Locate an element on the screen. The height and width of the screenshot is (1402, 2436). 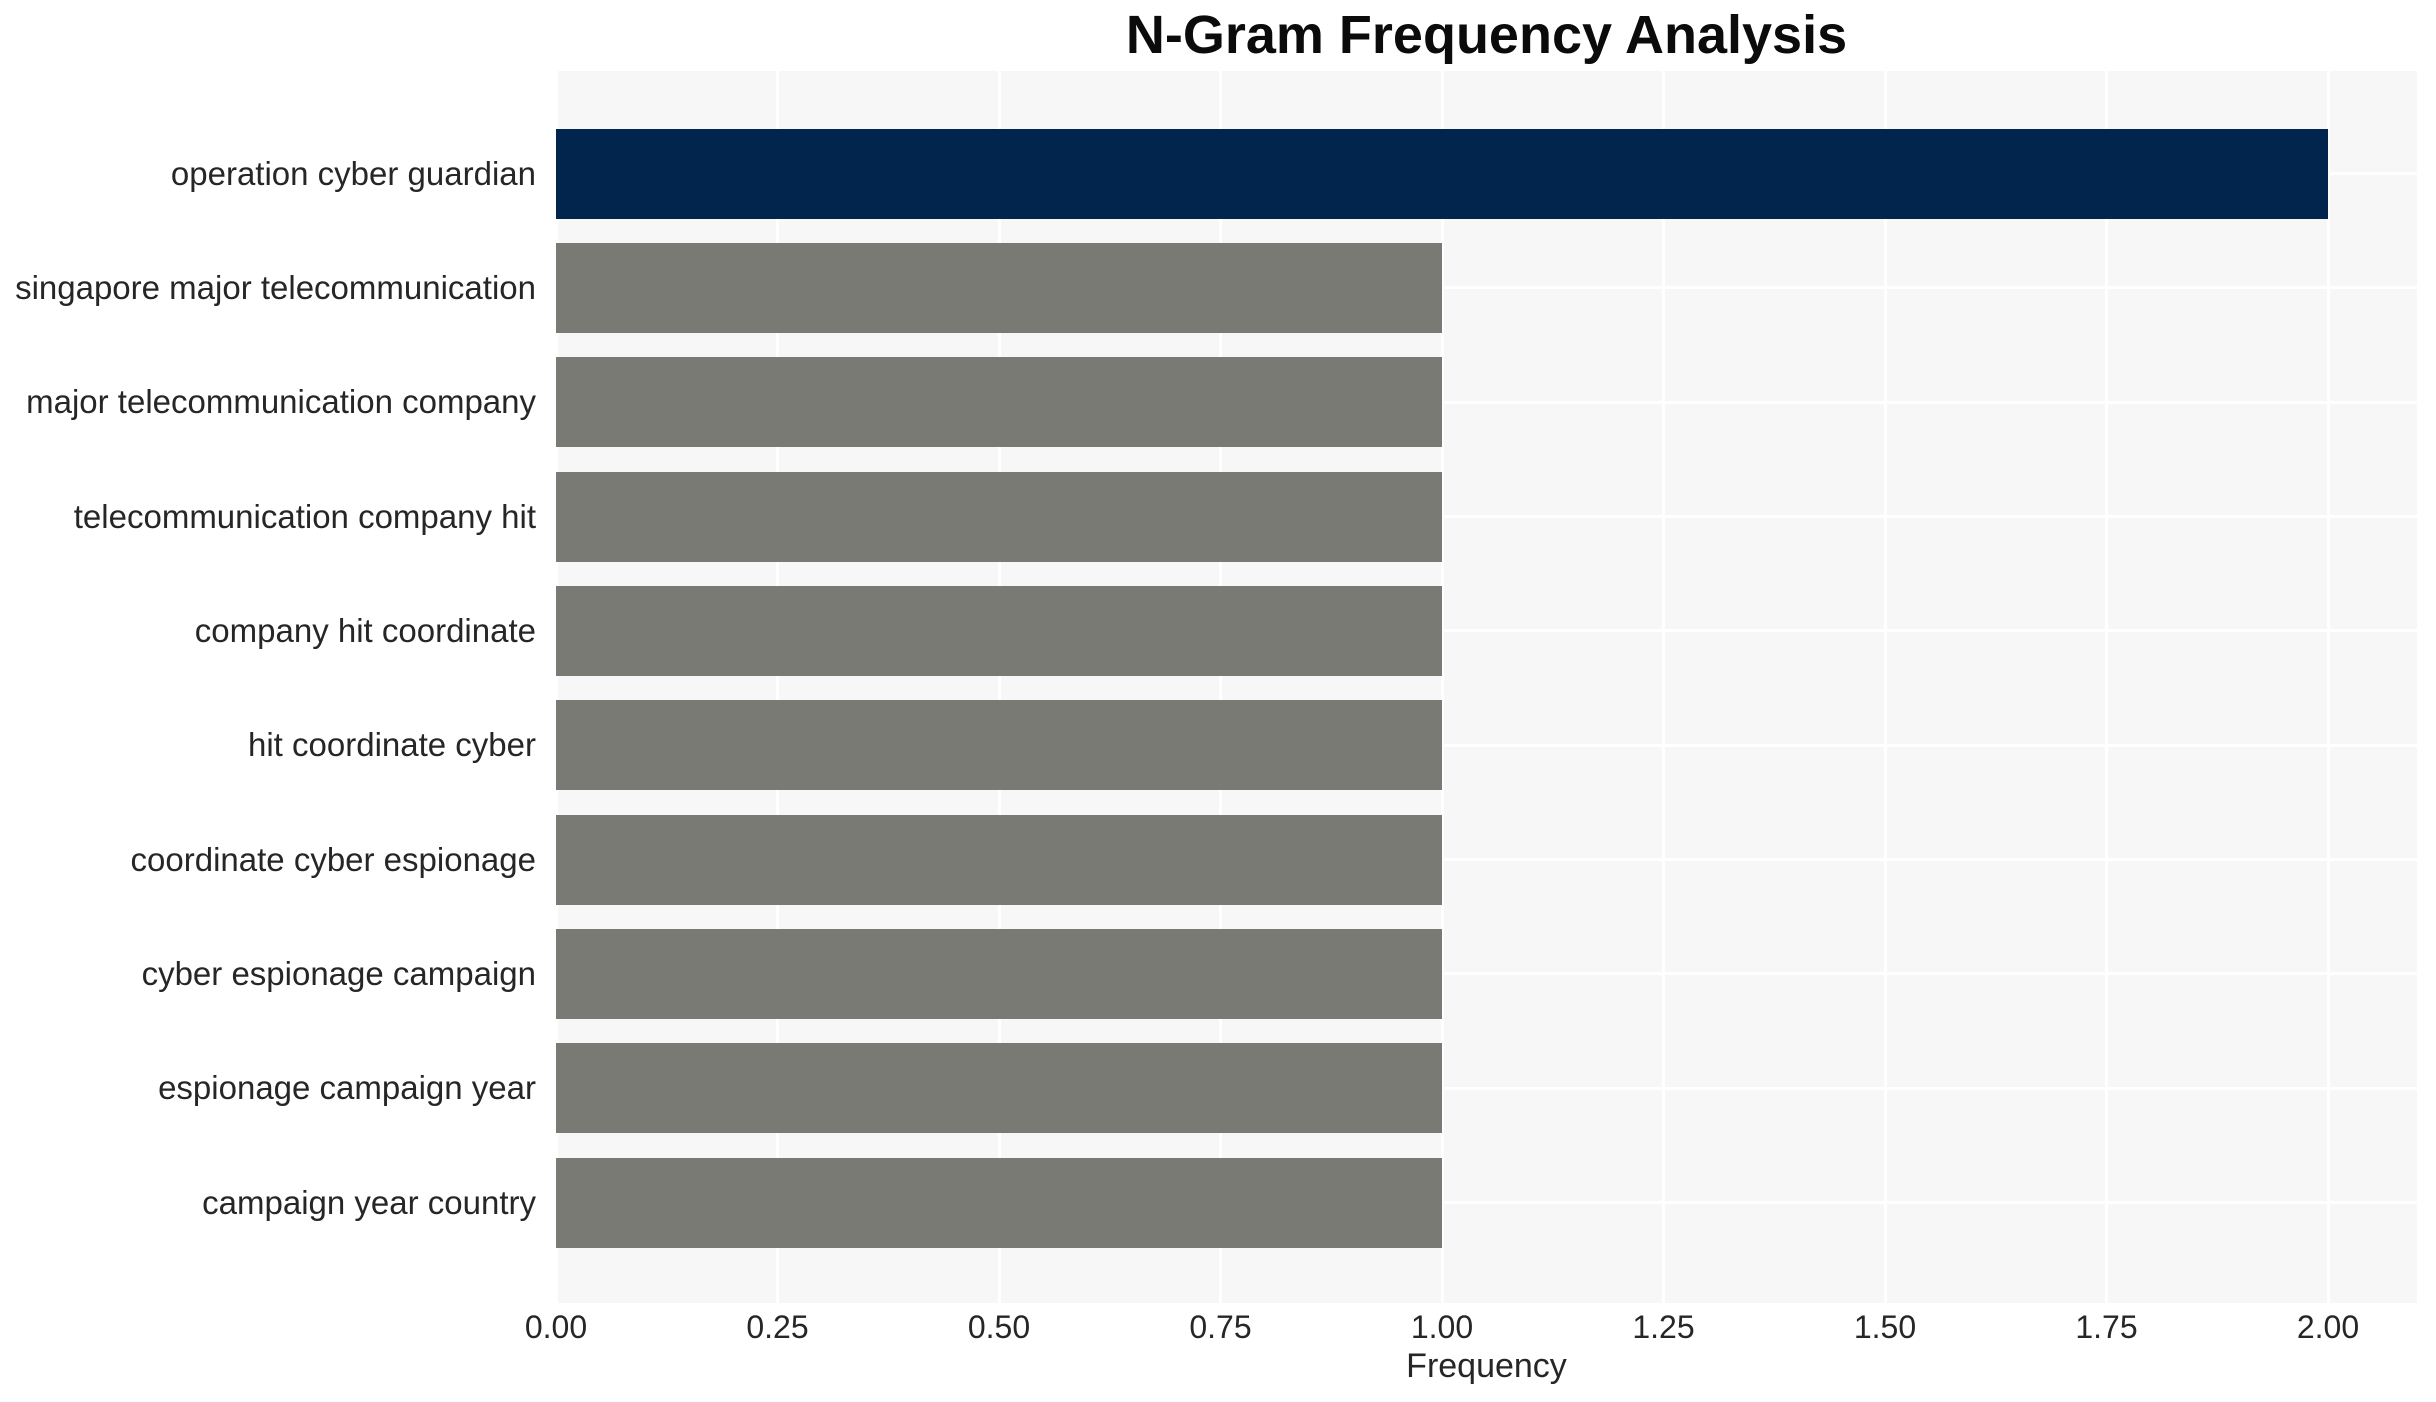
x-tick-label: 0.50 is located at coordinates (999, 1327).